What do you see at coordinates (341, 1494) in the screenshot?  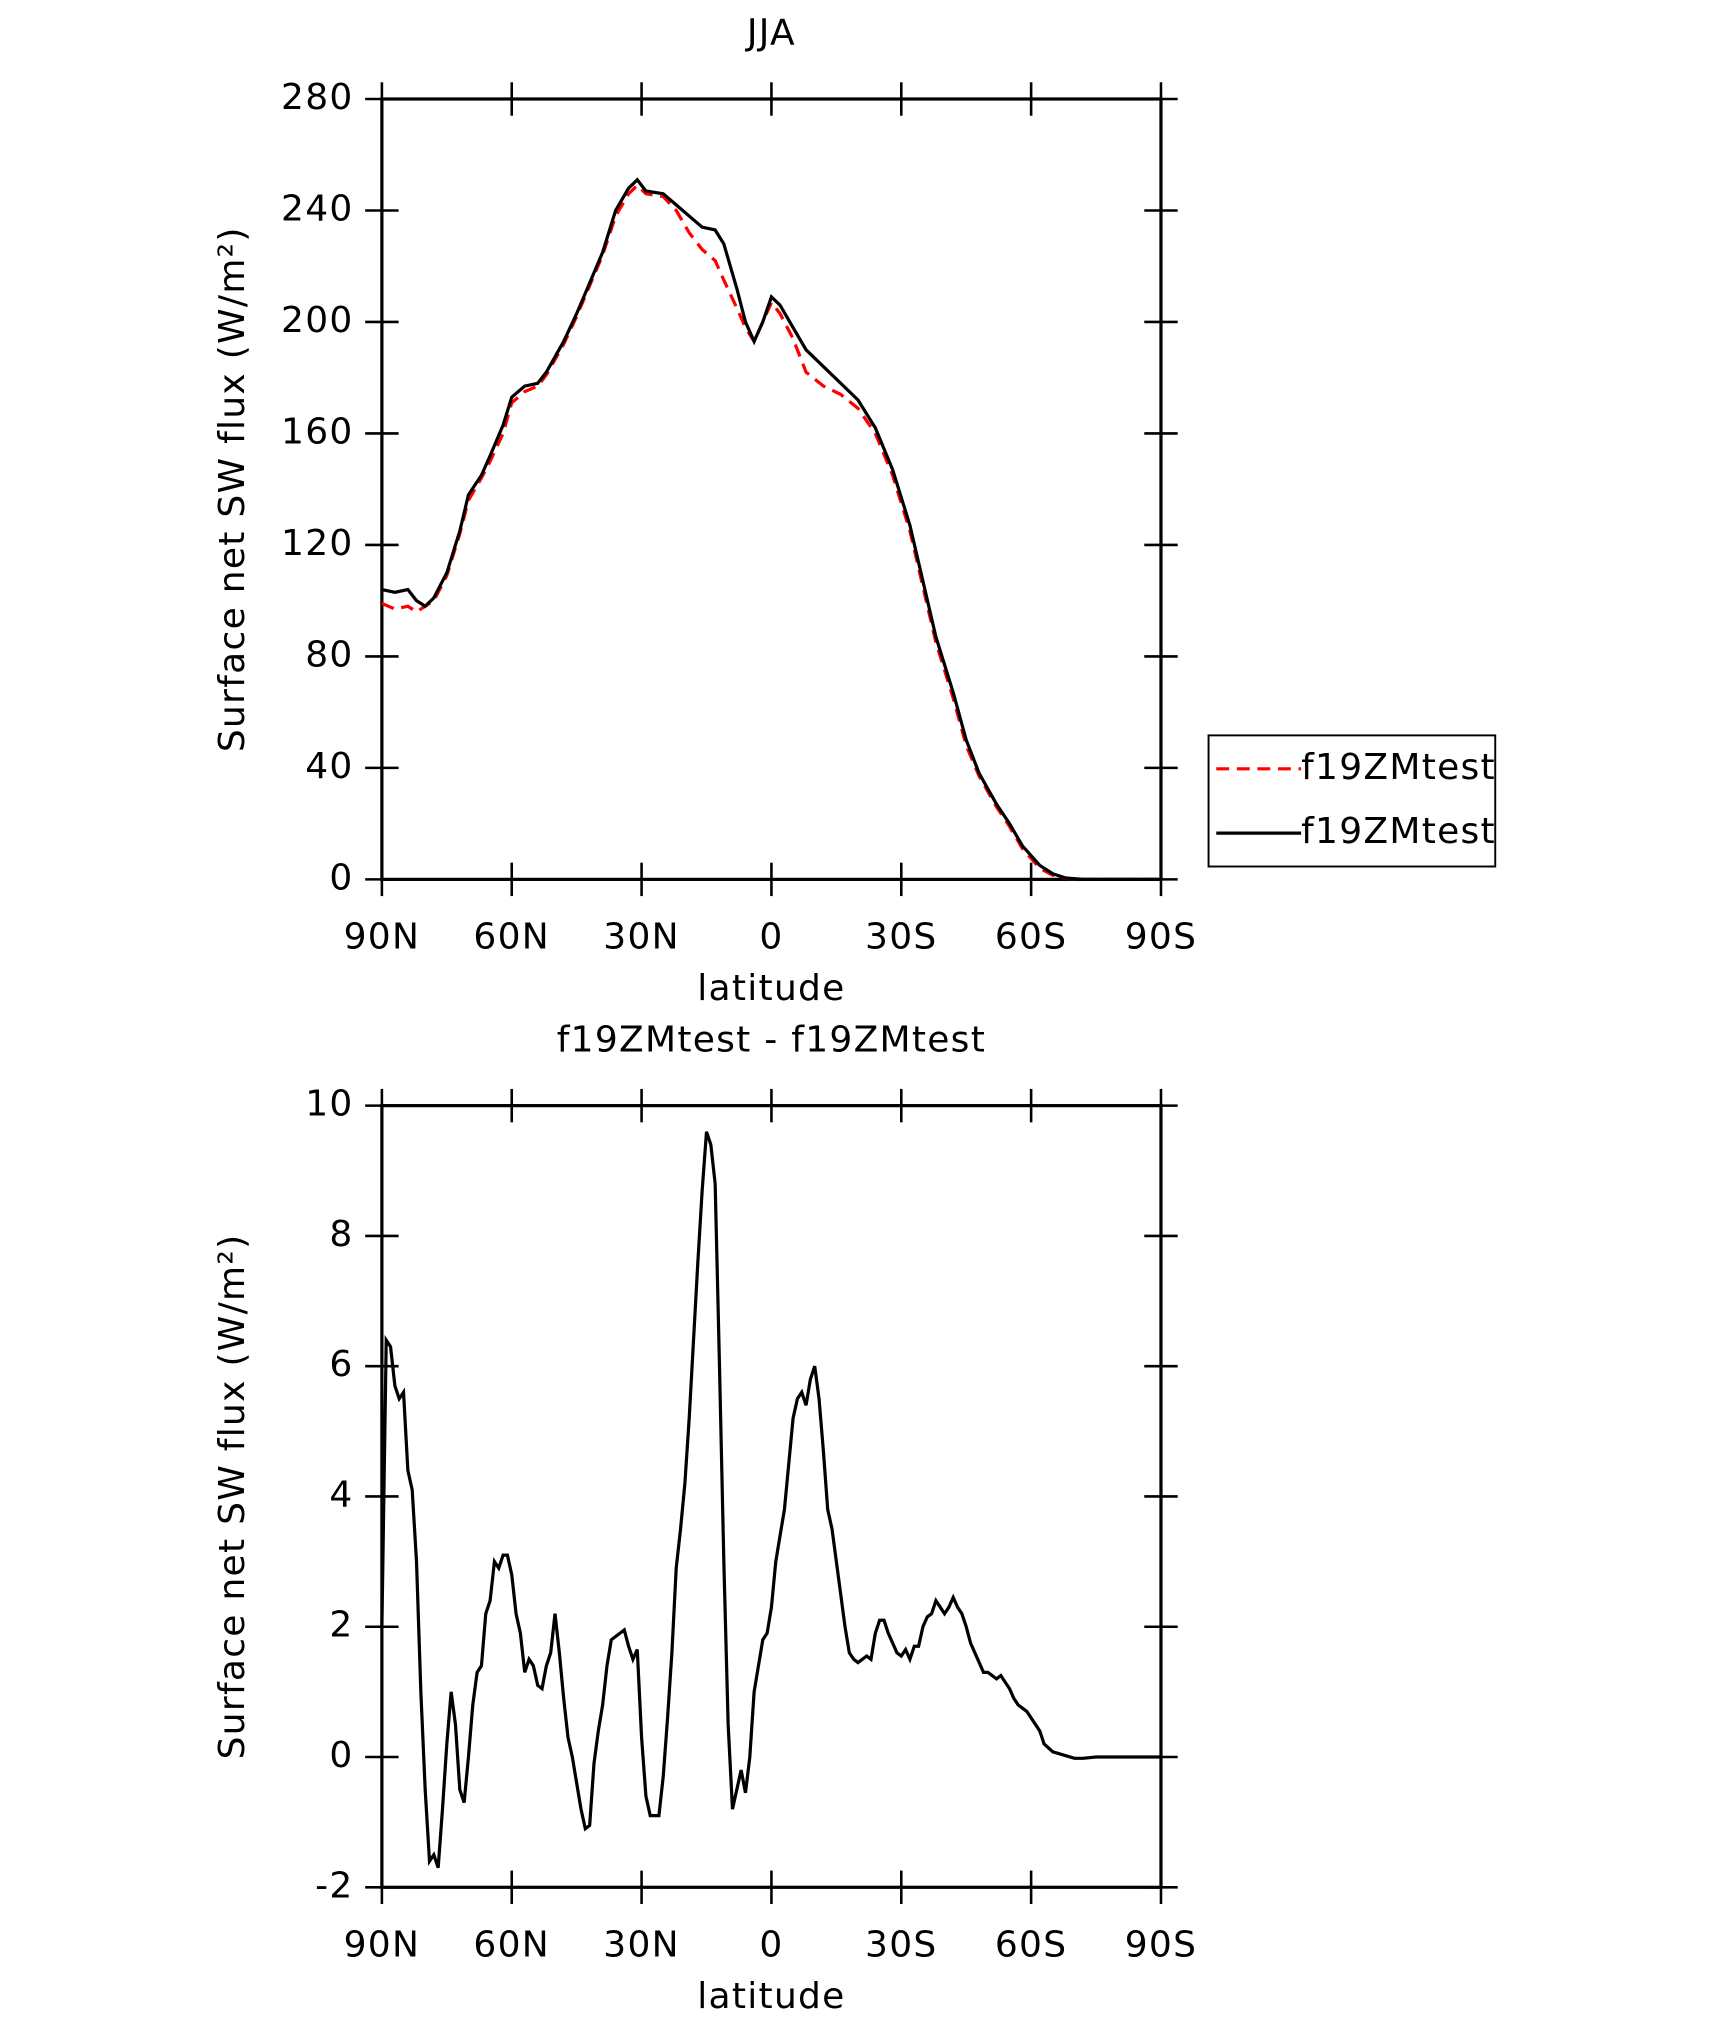 I see `y-tick-label: 4` at bounding box center [341, 1494].